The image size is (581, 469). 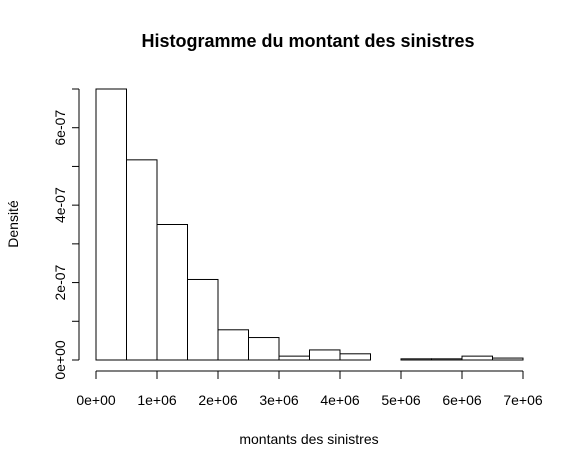 I want to click on x-tick-label: 2e+06, so click(x=218, y=400).